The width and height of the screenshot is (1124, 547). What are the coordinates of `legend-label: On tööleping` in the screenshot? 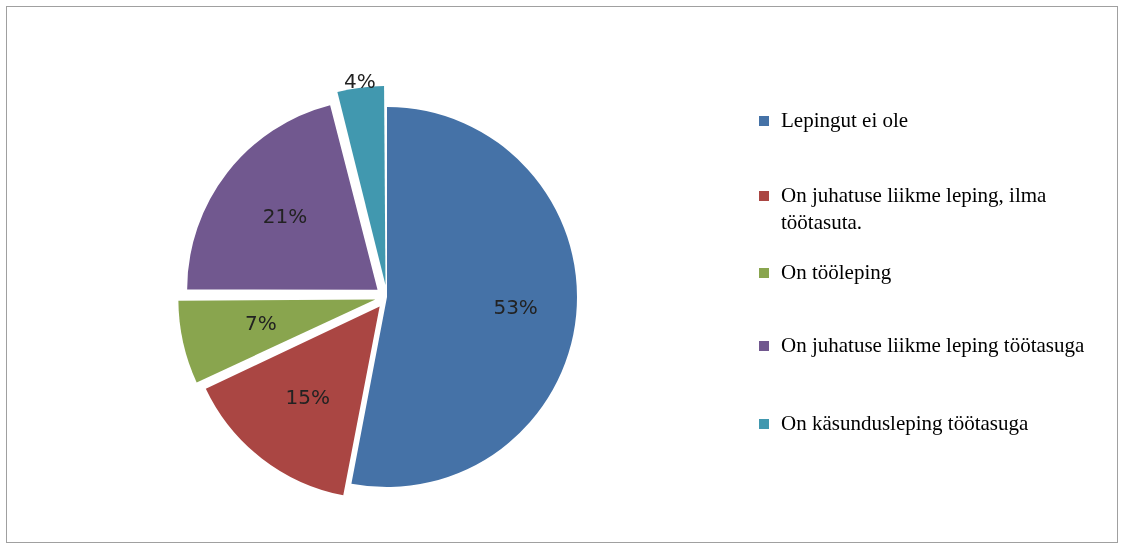 It's located at (836, 272).